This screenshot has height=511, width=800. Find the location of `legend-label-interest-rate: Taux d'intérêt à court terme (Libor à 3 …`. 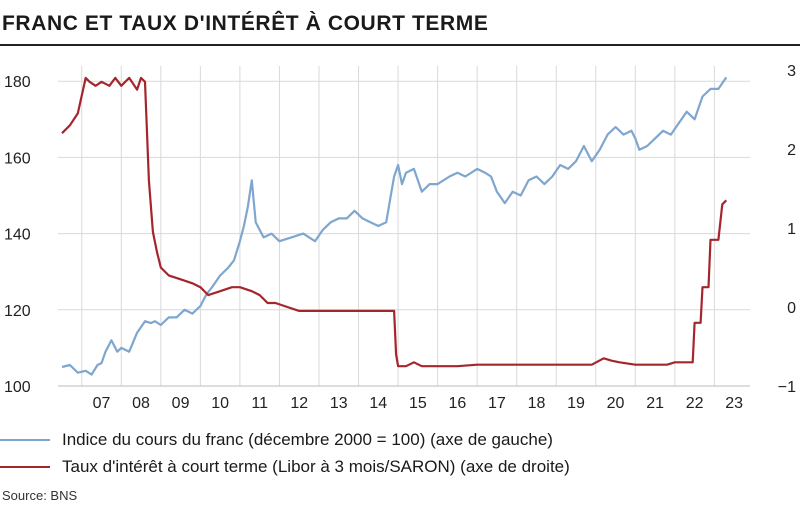

legend-label-interest-rate: Taux d'intérêt à court terme (Libor à 3 … is located at coordinates (316, 466).